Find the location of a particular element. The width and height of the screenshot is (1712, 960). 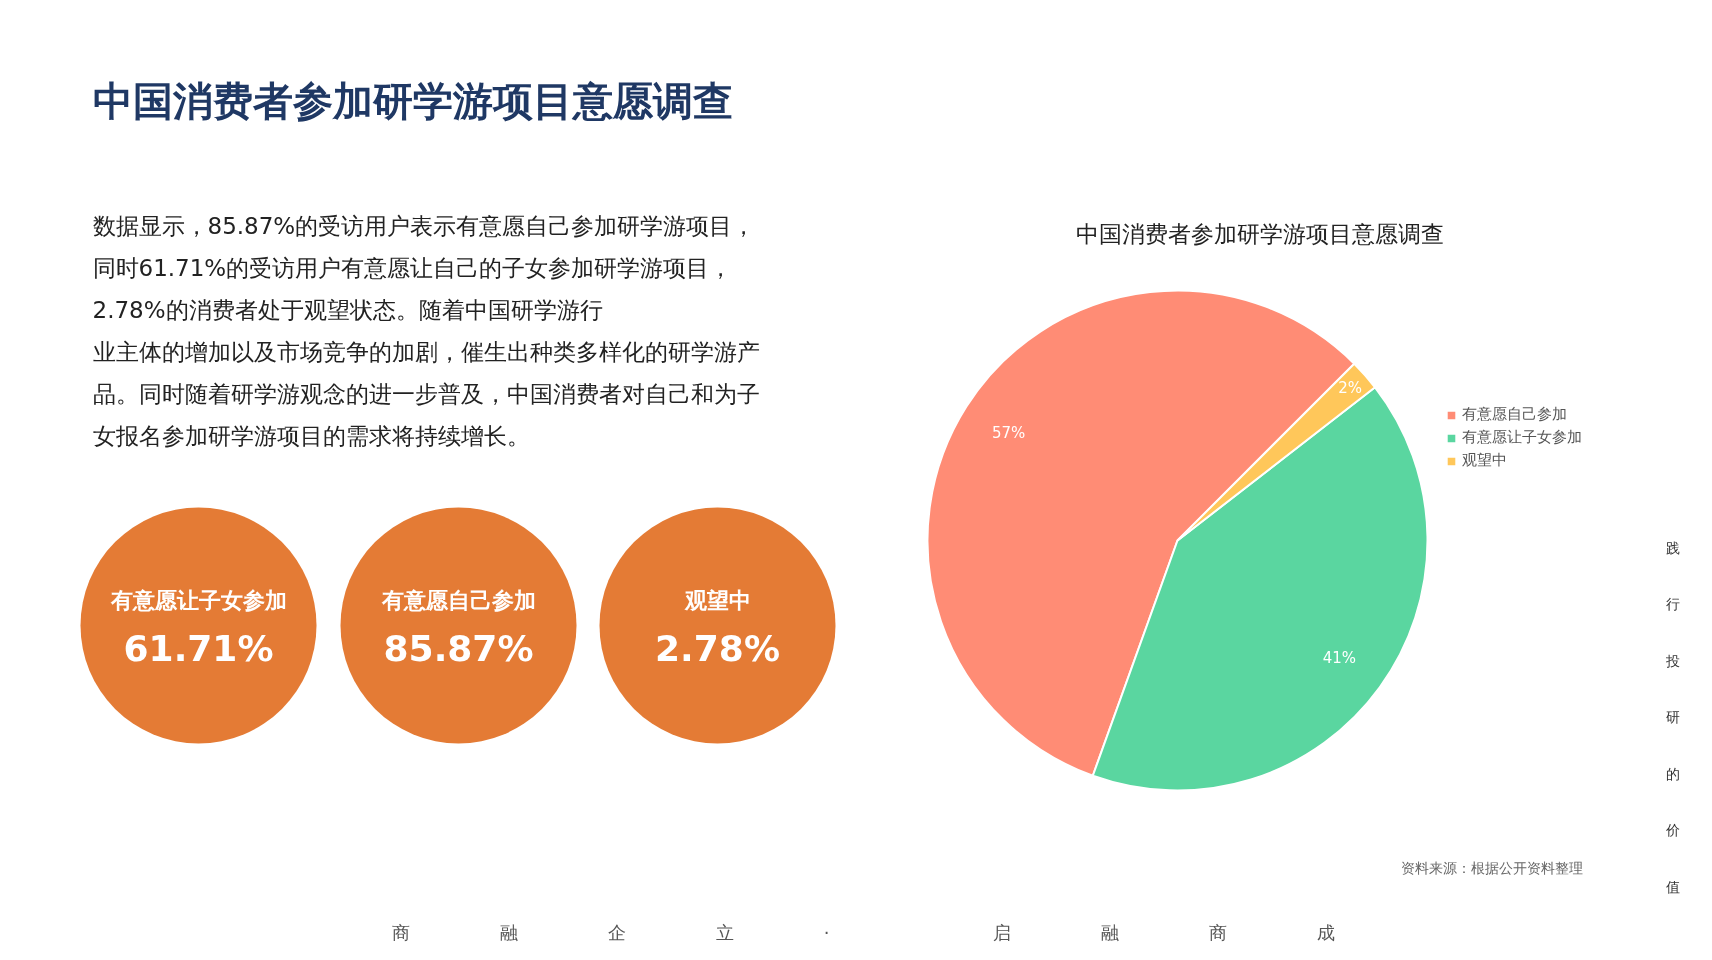

legend-label: 有意愿让子女参加 is located at coordinates (1522, 437).